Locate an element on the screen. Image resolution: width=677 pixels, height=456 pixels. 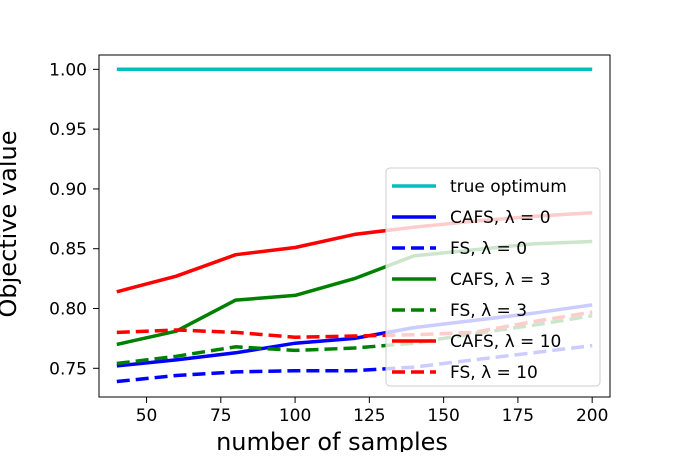
x-tick-label: 150 is located at coordinates (443, 416).